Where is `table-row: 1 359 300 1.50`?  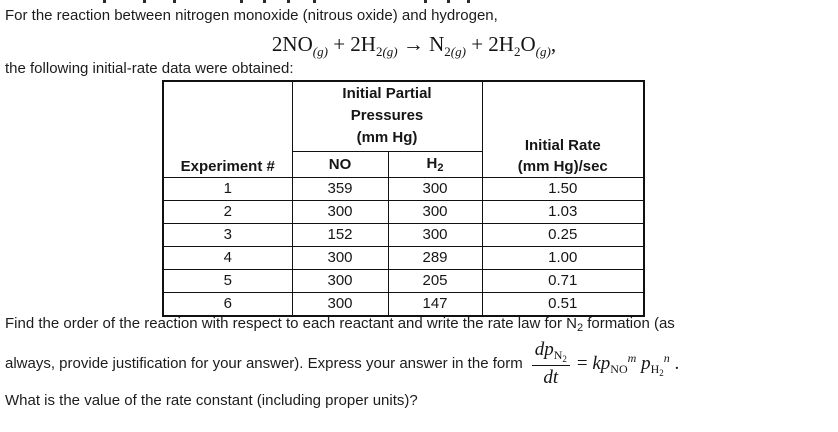
table-row: 1 359 300 1.50 is located at coordinates (403, 188).